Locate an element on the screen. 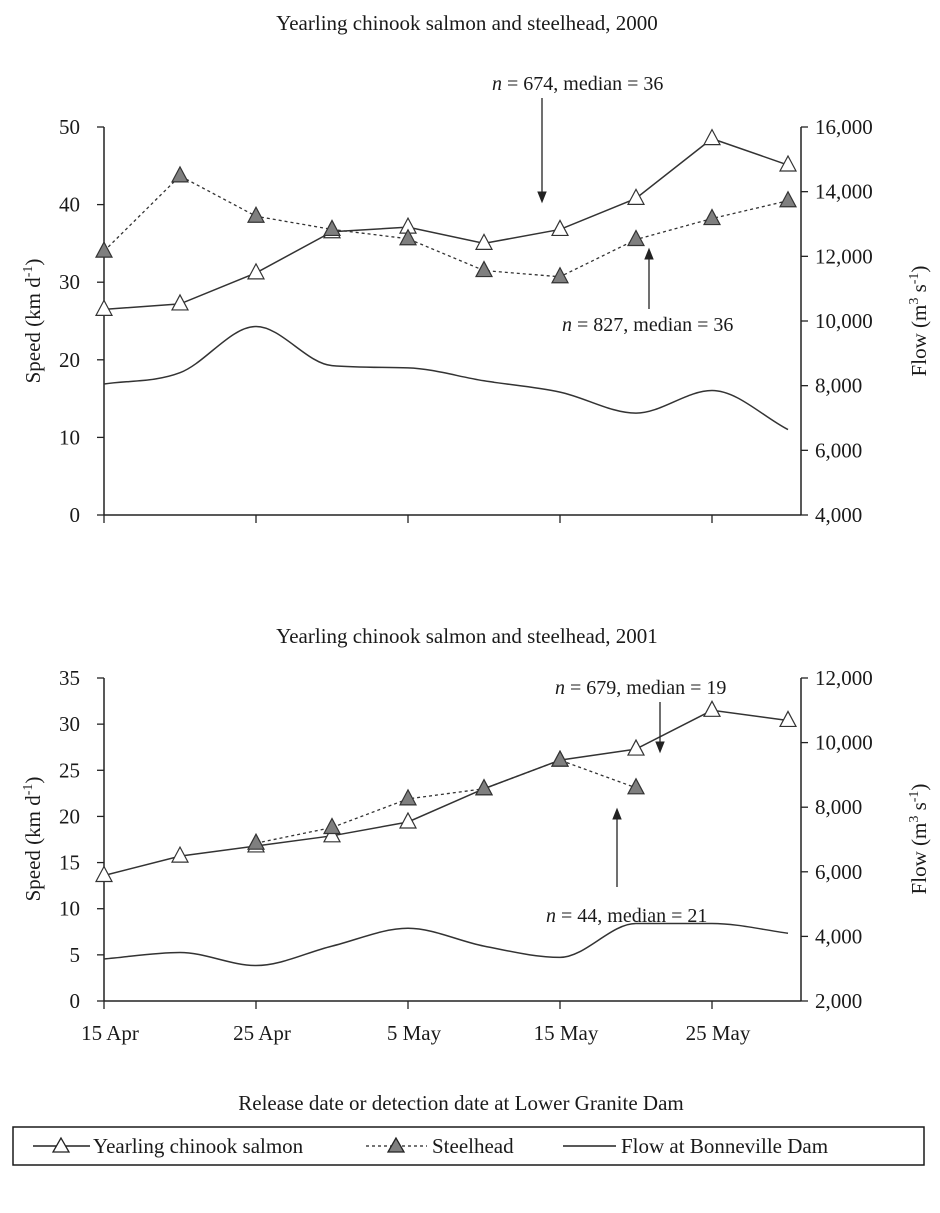 This screenshot has height=1213, width=940. left-tick-label: 35 is located at coordinates (69, 678).